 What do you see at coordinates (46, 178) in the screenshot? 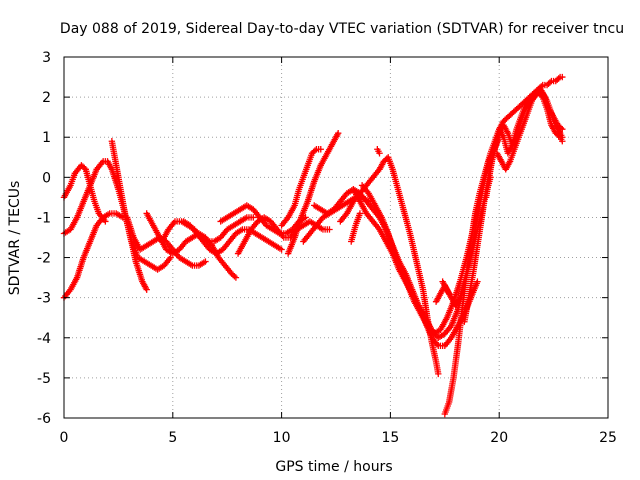
I see `y-tick-label: 0` at bounding box center [46, 178].